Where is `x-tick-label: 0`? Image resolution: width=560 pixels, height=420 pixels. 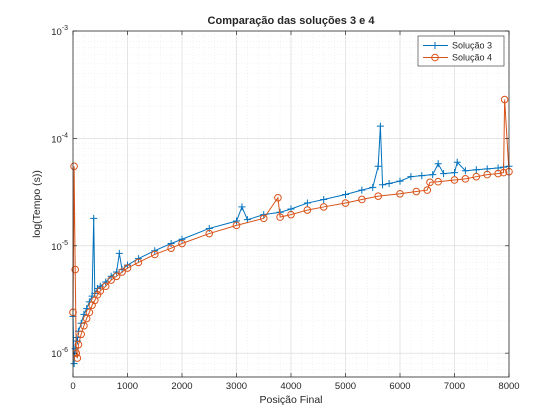 x-tick-label: 0 is located at coordinates (72, 386).